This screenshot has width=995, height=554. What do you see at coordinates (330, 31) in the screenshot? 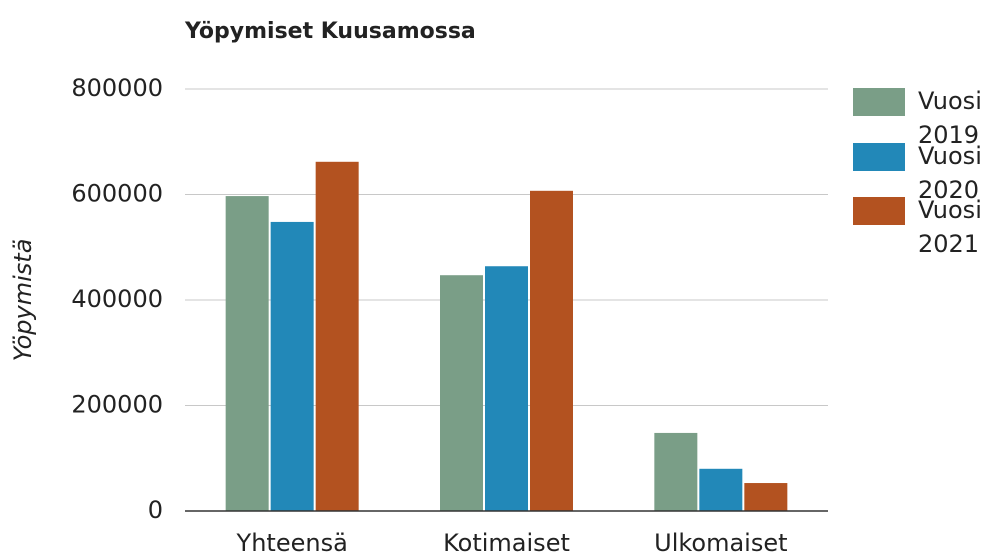
I see `chart-title: Yöpymiset Kuusamossa` at bounding box center [330, 31].